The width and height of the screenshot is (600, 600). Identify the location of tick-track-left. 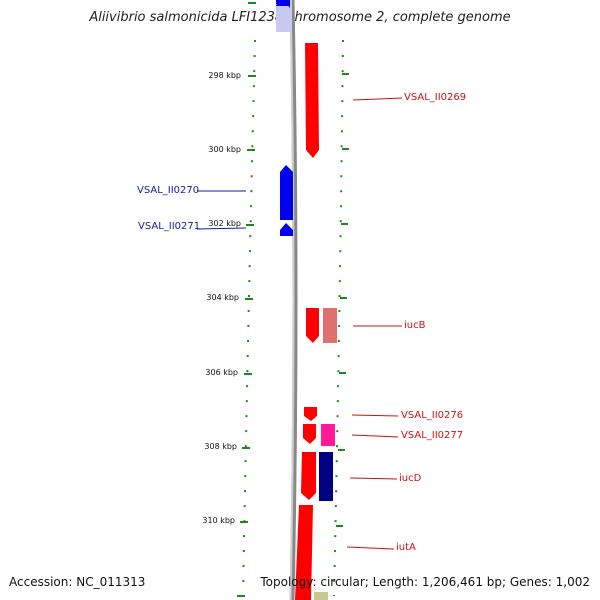
(249, 318).